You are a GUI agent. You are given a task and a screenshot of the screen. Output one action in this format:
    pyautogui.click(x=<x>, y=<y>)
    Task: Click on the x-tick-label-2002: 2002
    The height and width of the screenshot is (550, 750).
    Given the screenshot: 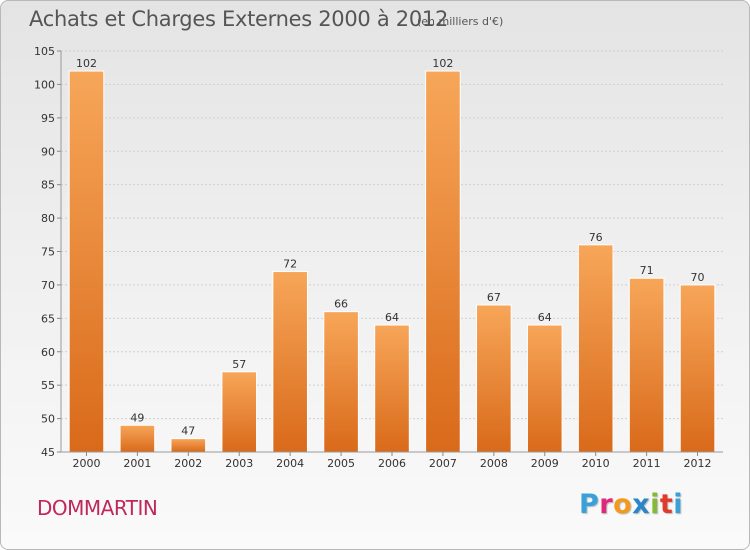 What is the action you would take?
    pyautogui.click(x=188, y=463)
    